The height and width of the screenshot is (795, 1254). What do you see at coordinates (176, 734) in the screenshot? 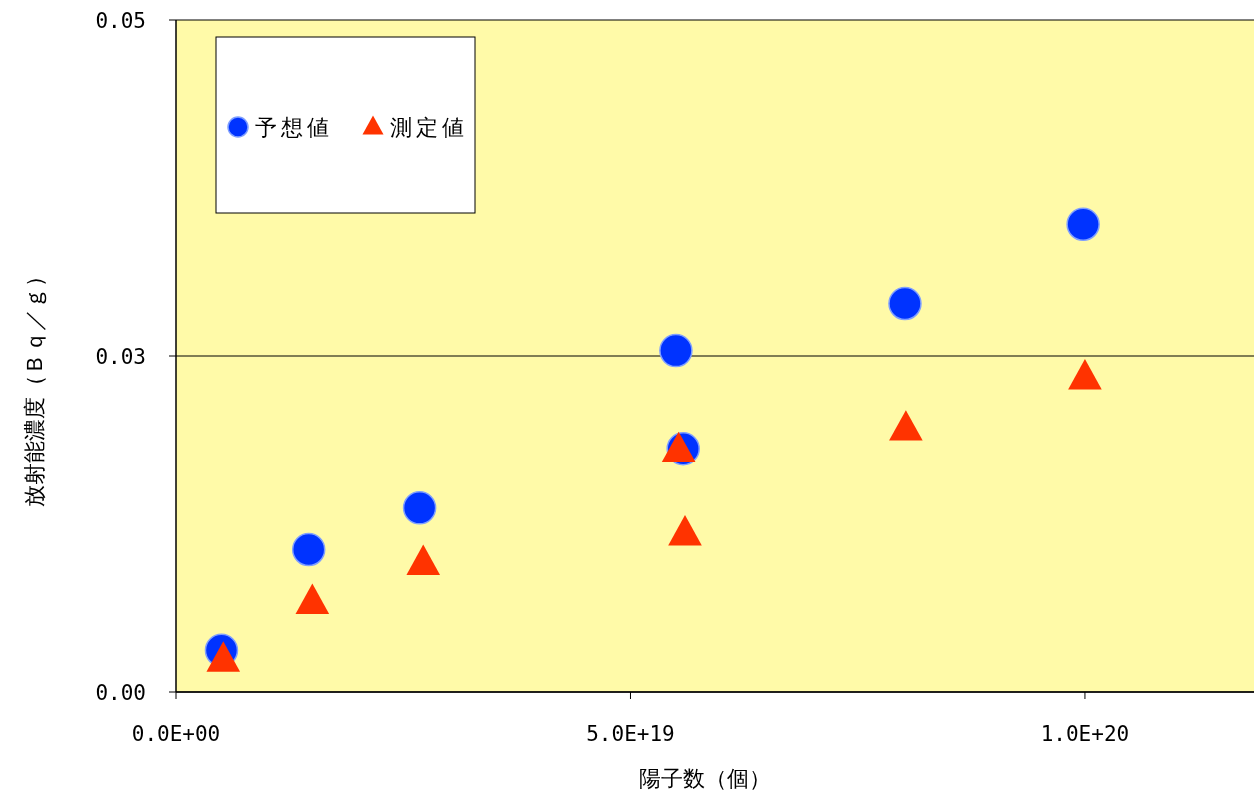
I see `x-tick-label: 0.0E+00` at bounding box center [176, 734].